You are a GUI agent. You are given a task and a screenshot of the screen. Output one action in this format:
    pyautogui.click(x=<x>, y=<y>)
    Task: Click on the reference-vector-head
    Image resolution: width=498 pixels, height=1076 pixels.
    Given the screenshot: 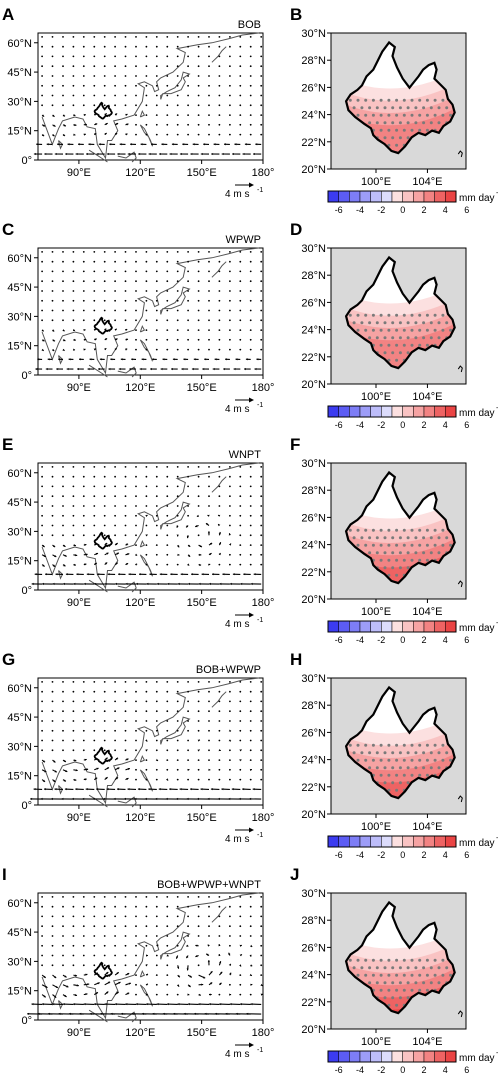 What is the action you would take?
    pyautogui.click(x=251, y=615)
    